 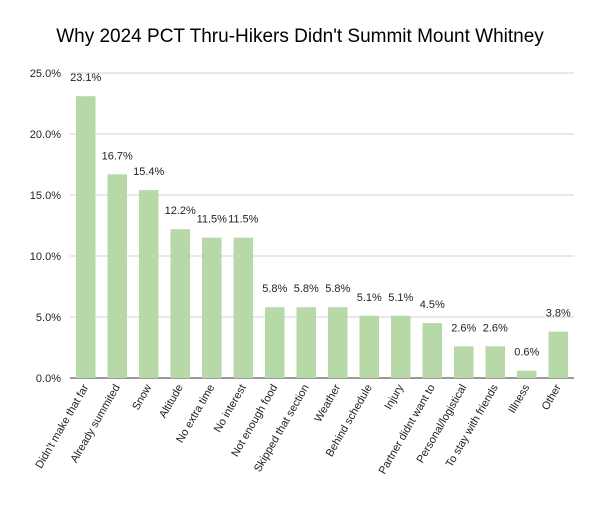 I want to click on y-tick-label: 0.0%, so click(x=48, y=379).